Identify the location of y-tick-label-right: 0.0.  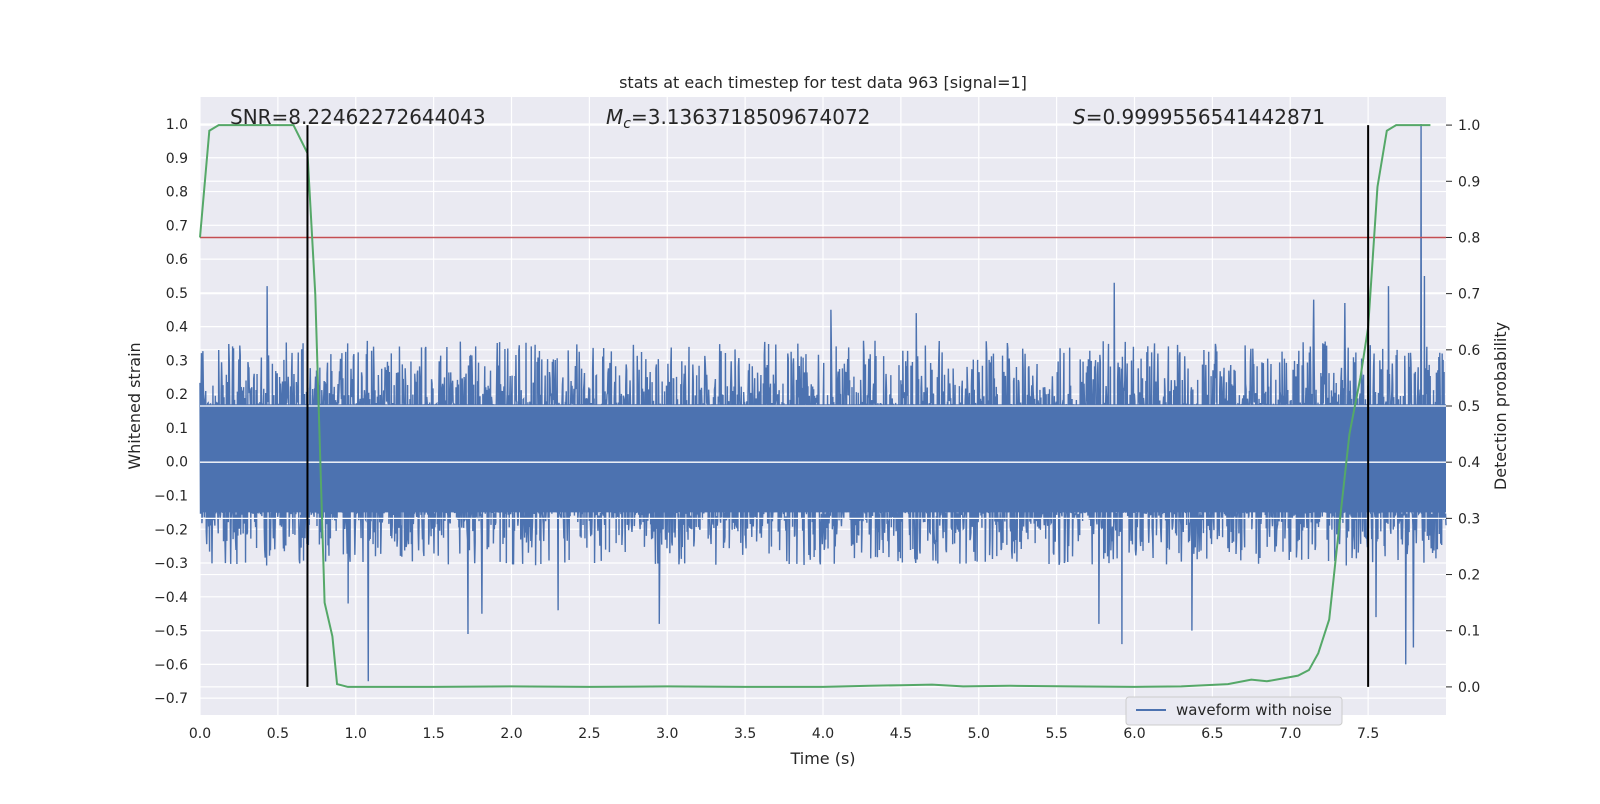
(1469, 688).